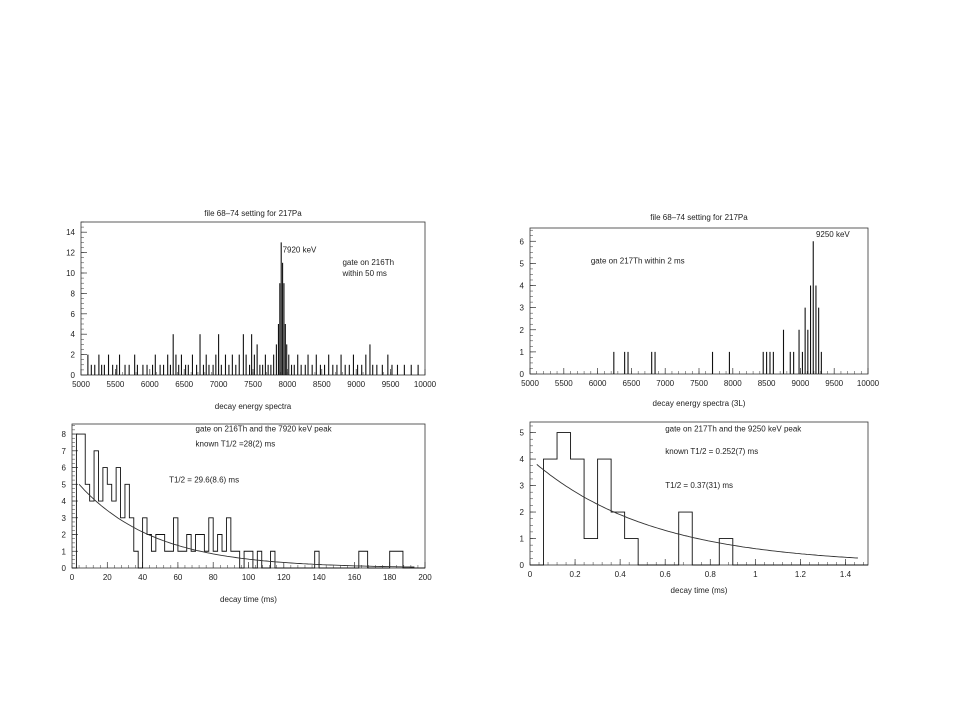 The width and height of the screenshot is (960, 720). Describe the element at coordinates (363, 273) in the screenshot. I see `annotation-text: within 50 ms` at that location.